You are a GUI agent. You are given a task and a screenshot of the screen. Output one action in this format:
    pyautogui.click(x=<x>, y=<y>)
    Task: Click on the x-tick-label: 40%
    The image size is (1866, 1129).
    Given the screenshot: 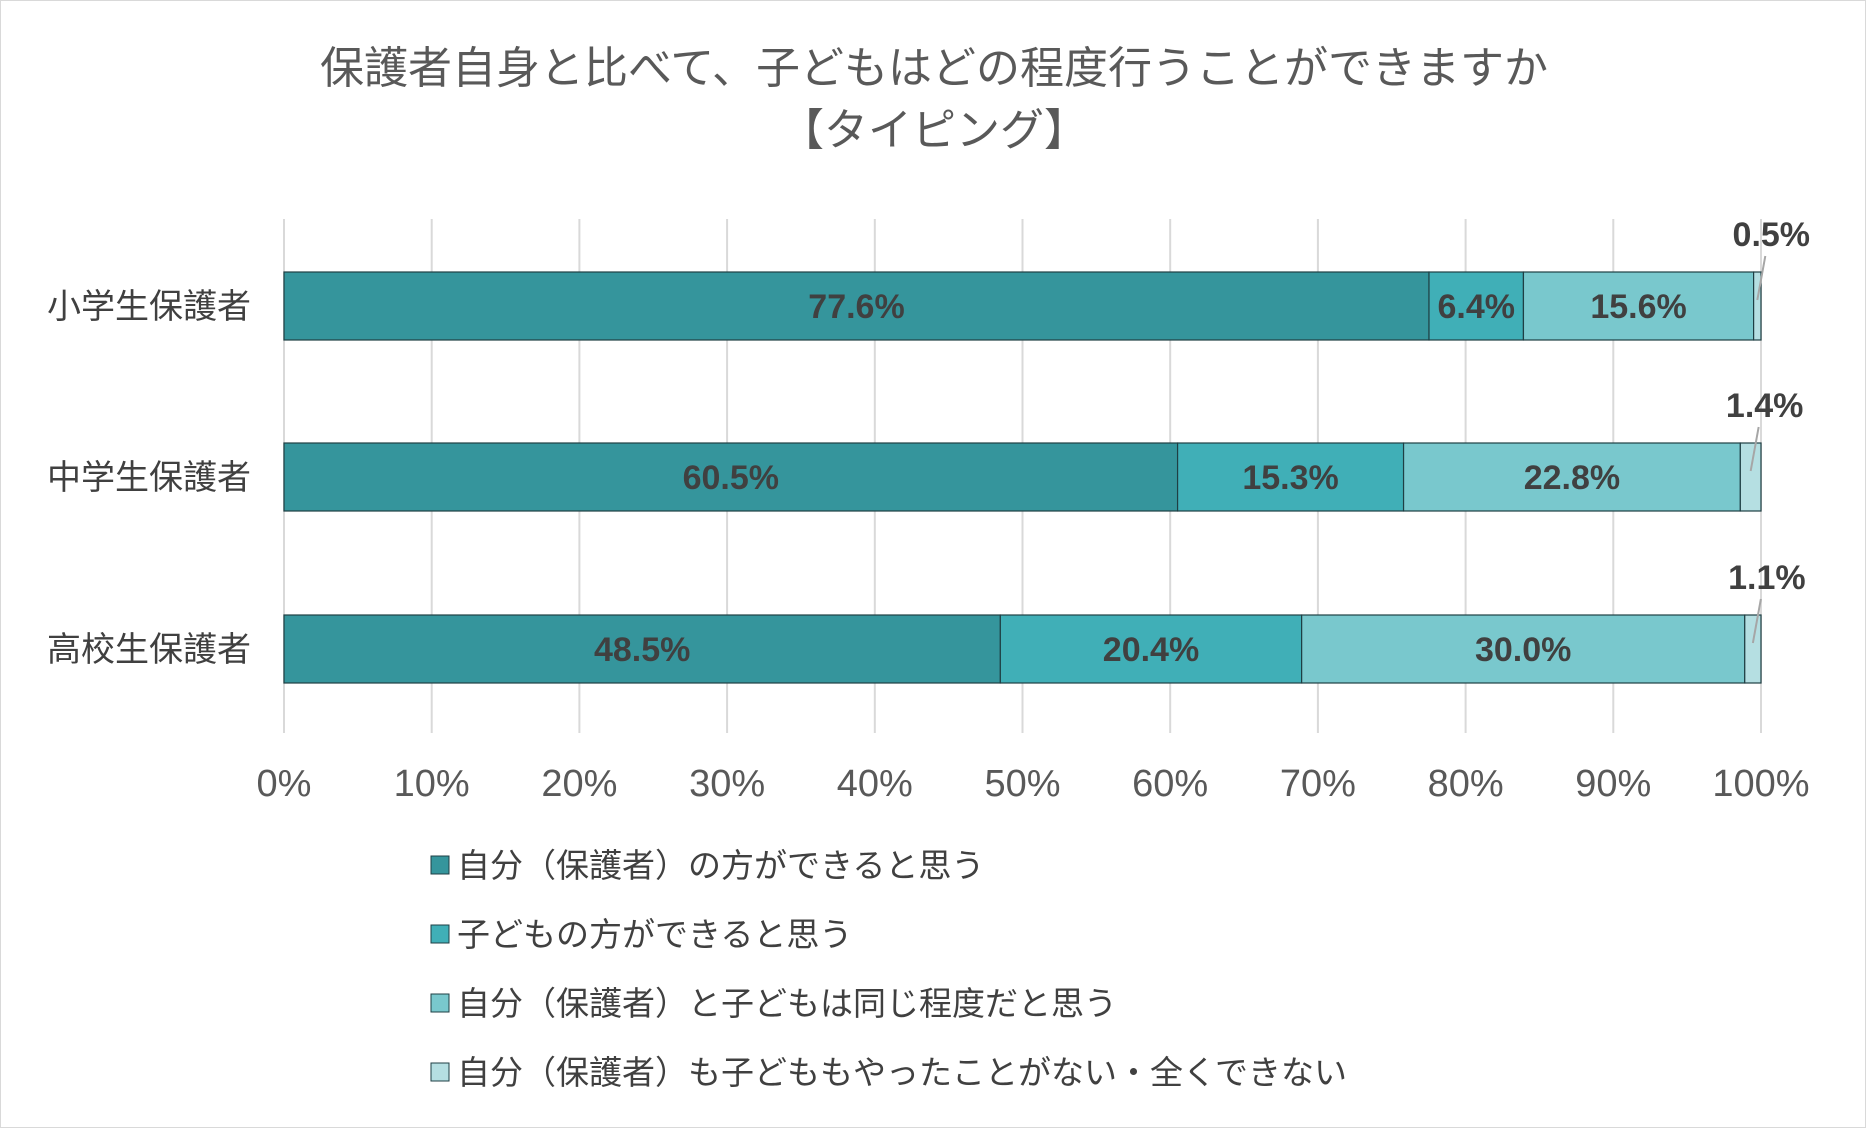 What is the action you would take?
    pyautogui.click(x=875, y=784)
    